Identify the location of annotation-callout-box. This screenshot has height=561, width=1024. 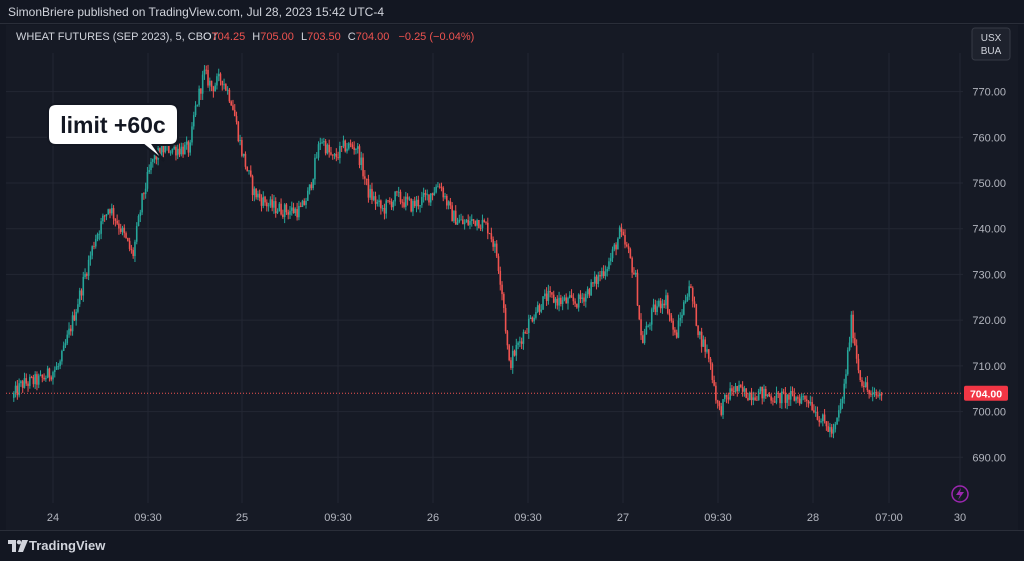
(113, 132).